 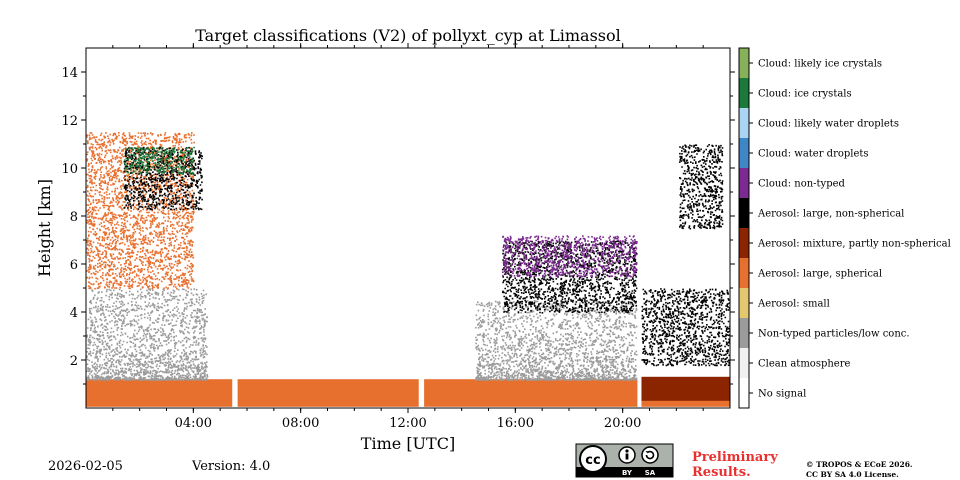 I want to click on x-tick-label-4: 20:00, so click(x=622, y=423).